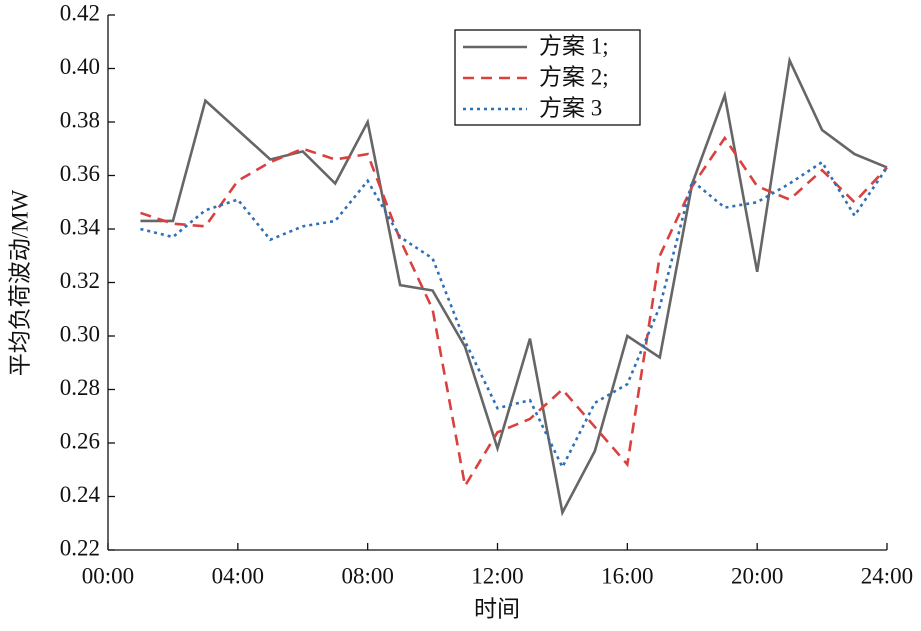  What do you see at coordinates (108, 575) in the screenshot?
I see `x-tick-label: 00:00` at bounding box center [108, 575].